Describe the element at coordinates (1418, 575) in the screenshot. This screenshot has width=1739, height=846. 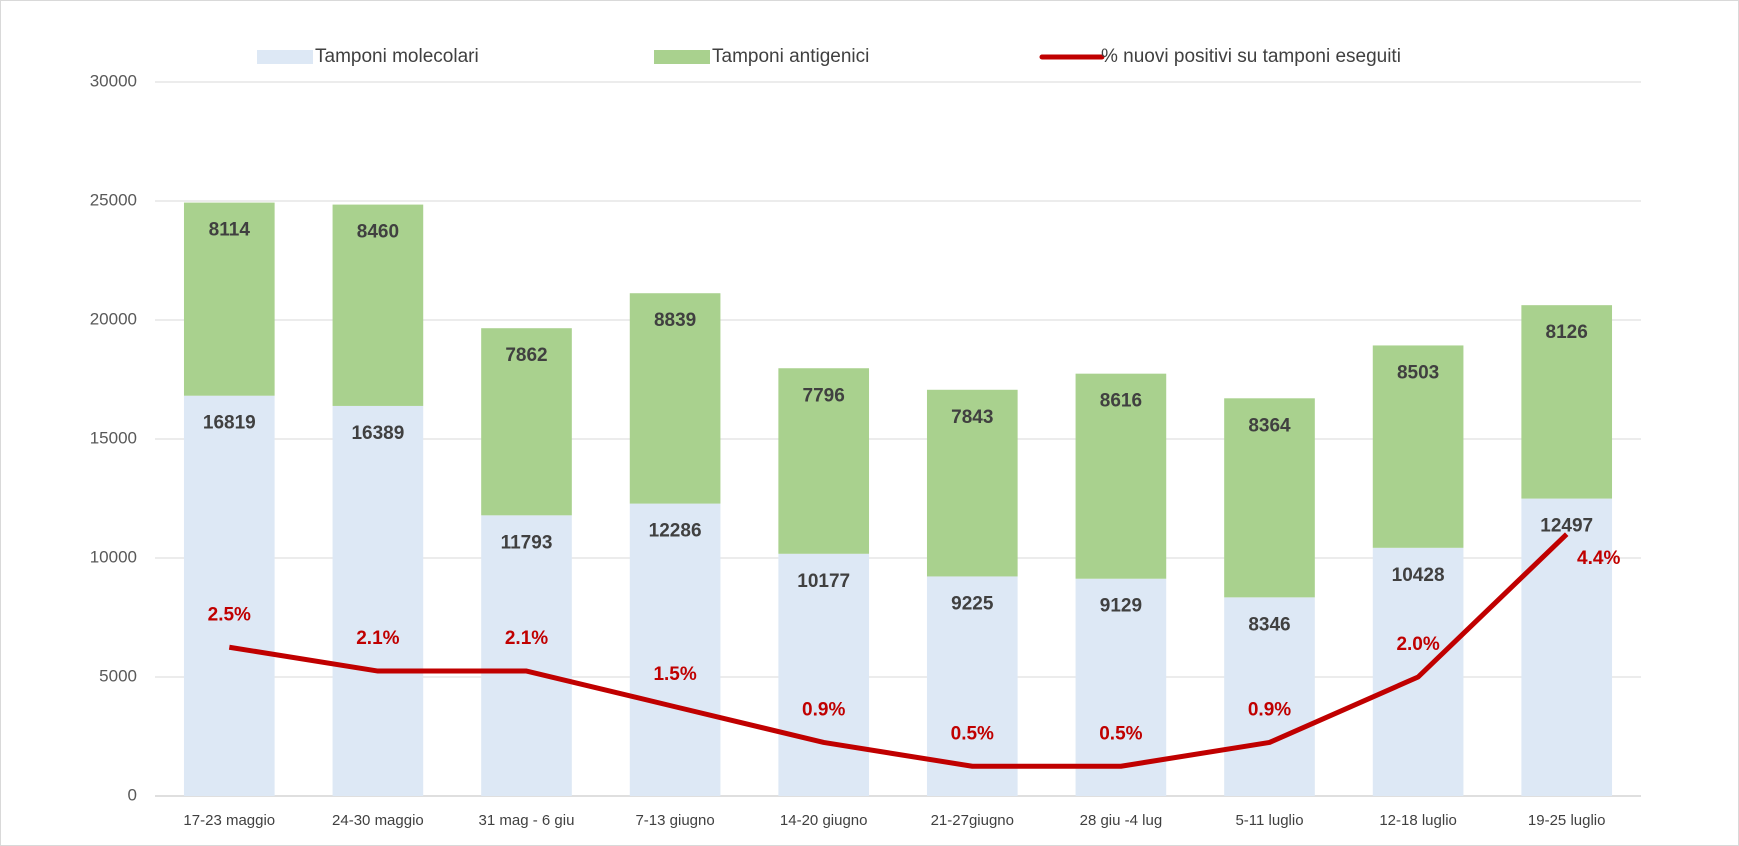
I see `bar-label: 10428` at that location.